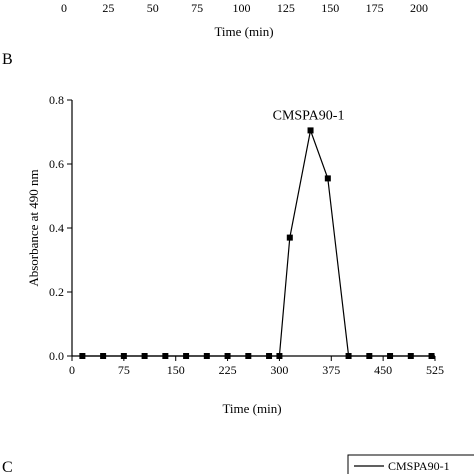 This screenshot has width=474, height=474. What do you see at coordinates (7, 466) in the screenshot?
I see `panel-letter-c: C` at bounding box center [7, 466].